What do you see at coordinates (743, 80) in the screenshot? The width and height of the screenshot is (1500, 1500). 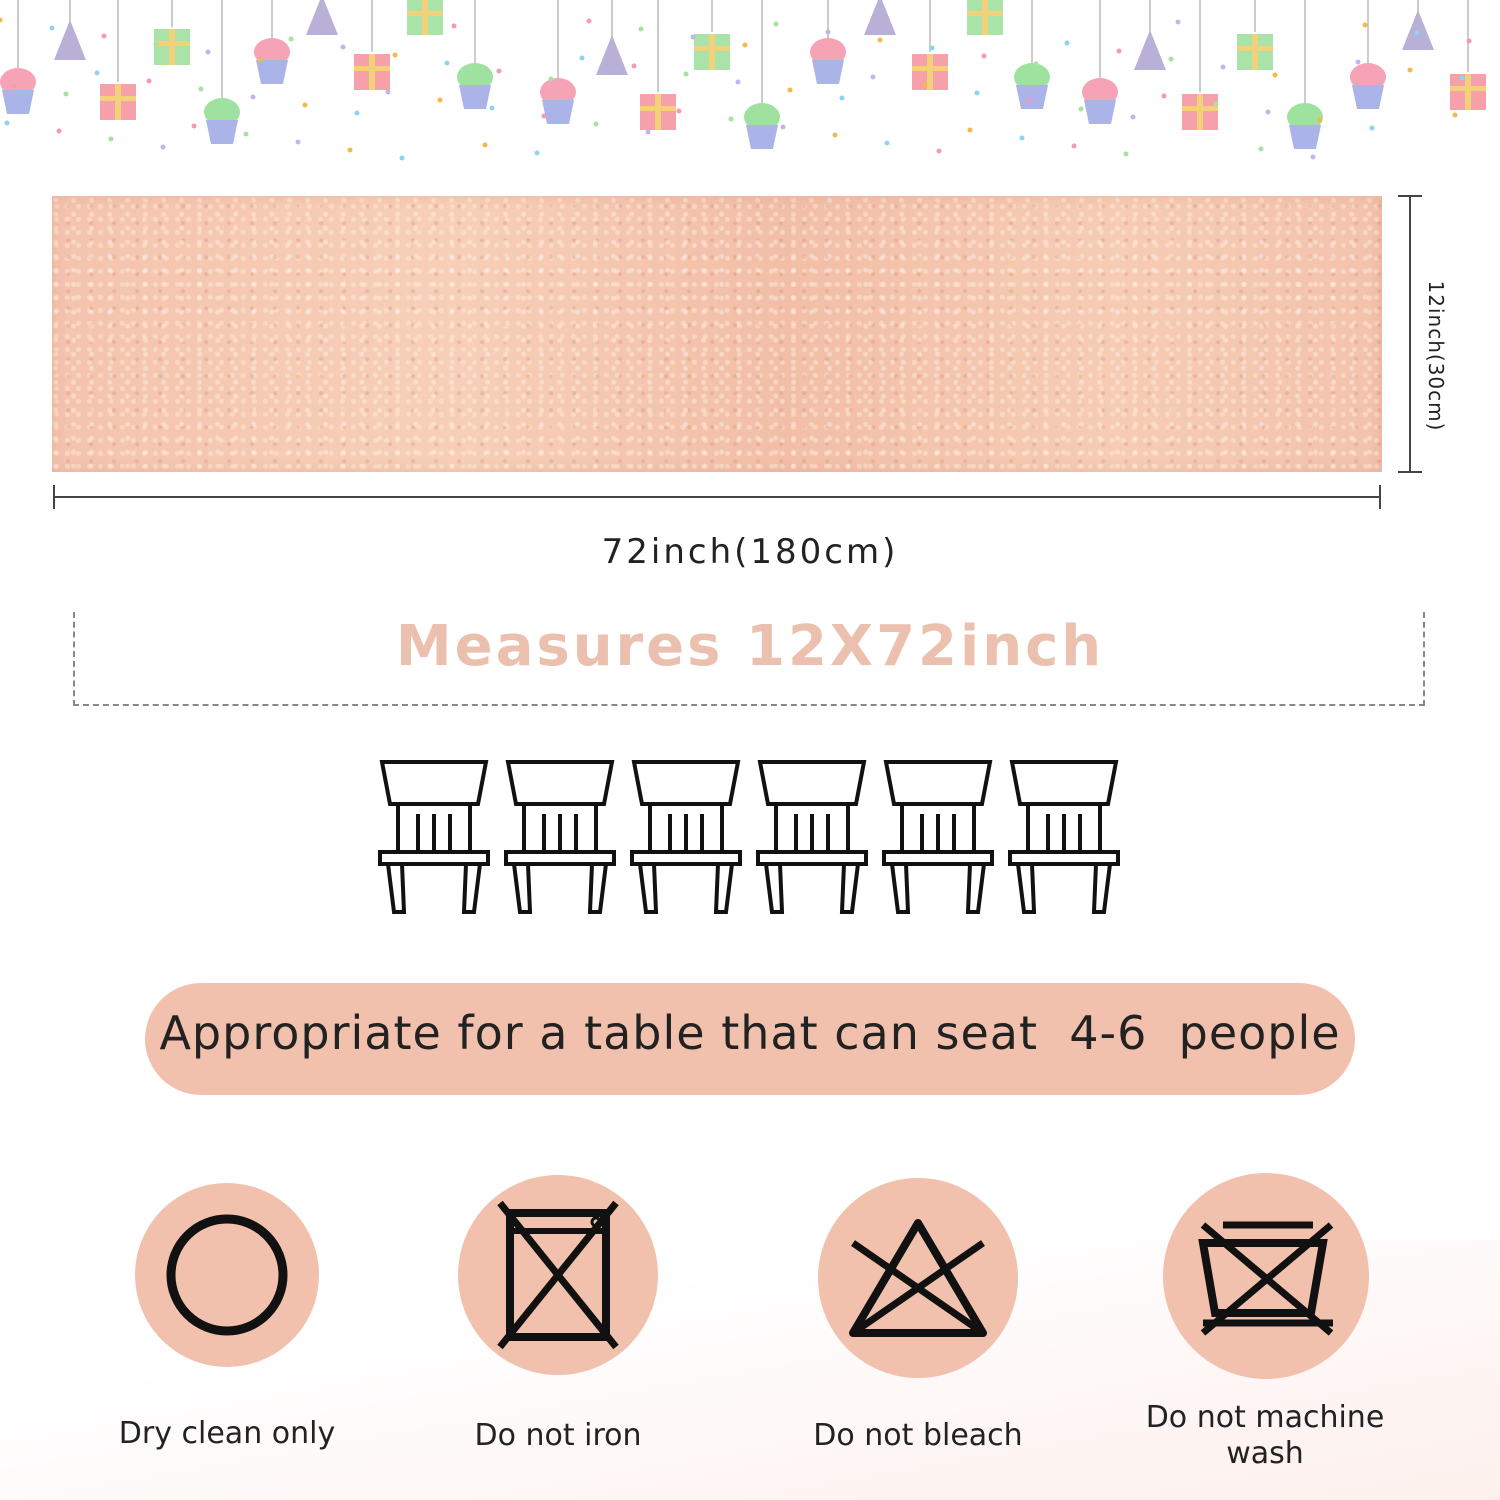 I see `party-banner-decoration` at bounding box center [743, 80].